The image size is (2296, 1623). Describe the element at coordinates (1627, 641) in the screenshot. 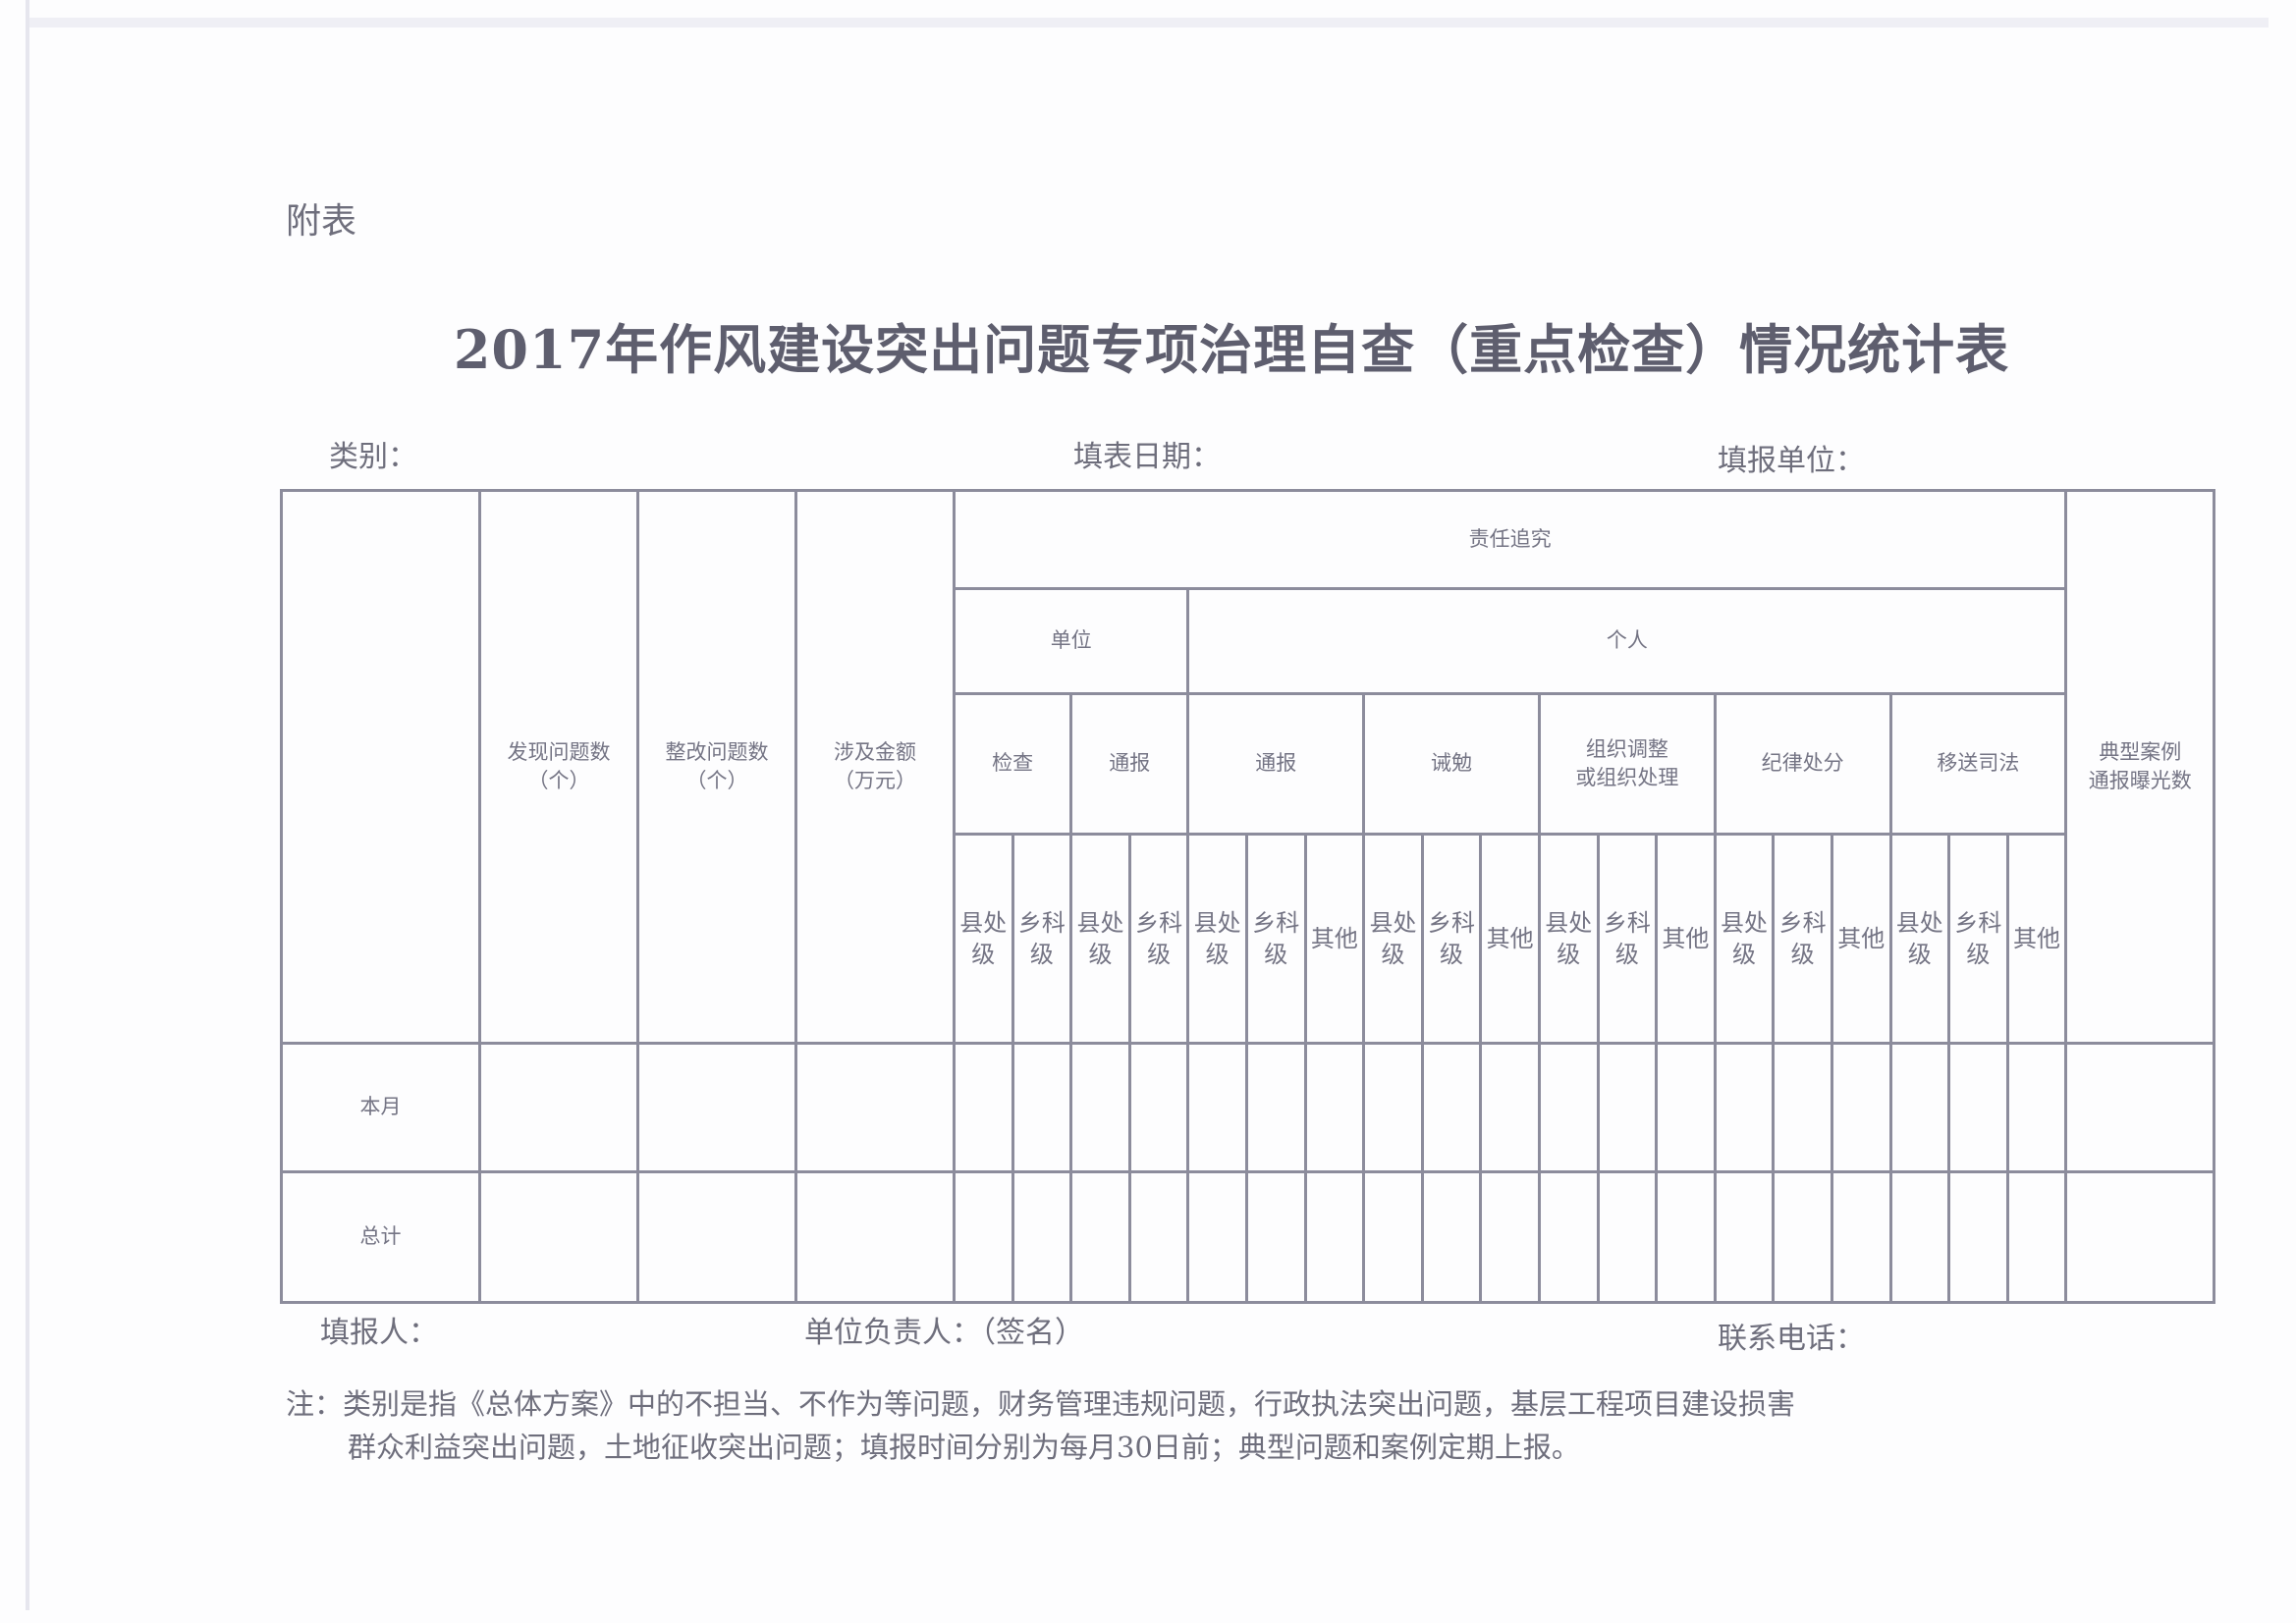

I see `header-individual: 个人` at that location.